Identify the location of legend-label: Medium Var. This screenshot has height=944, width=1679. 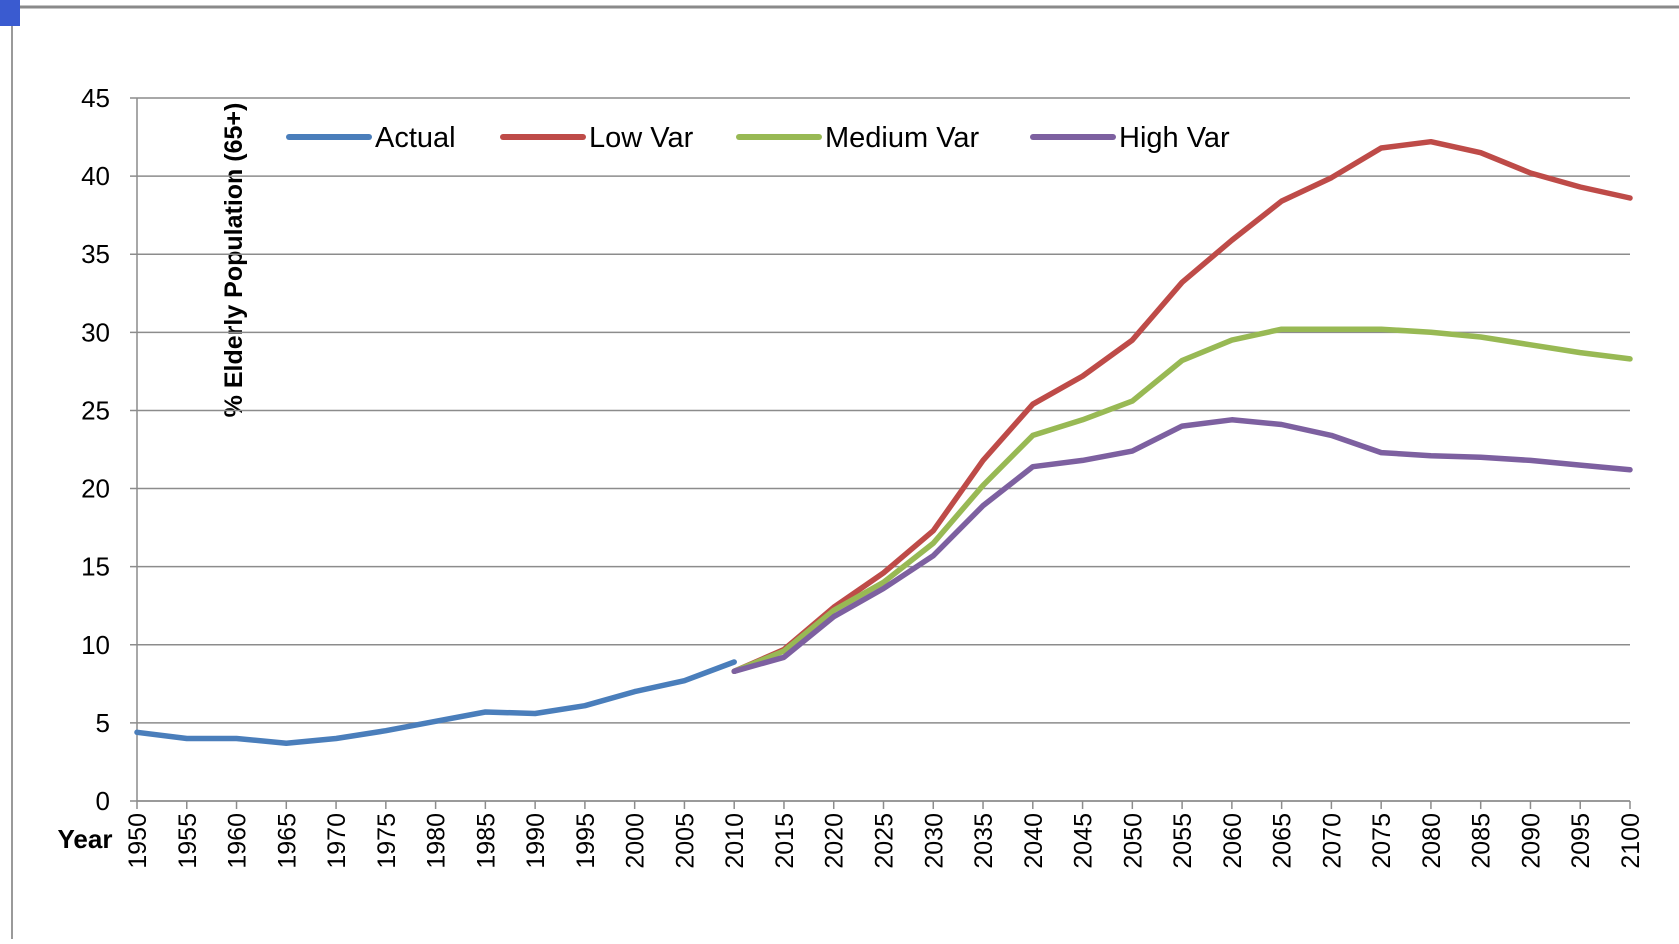
(902, 138).